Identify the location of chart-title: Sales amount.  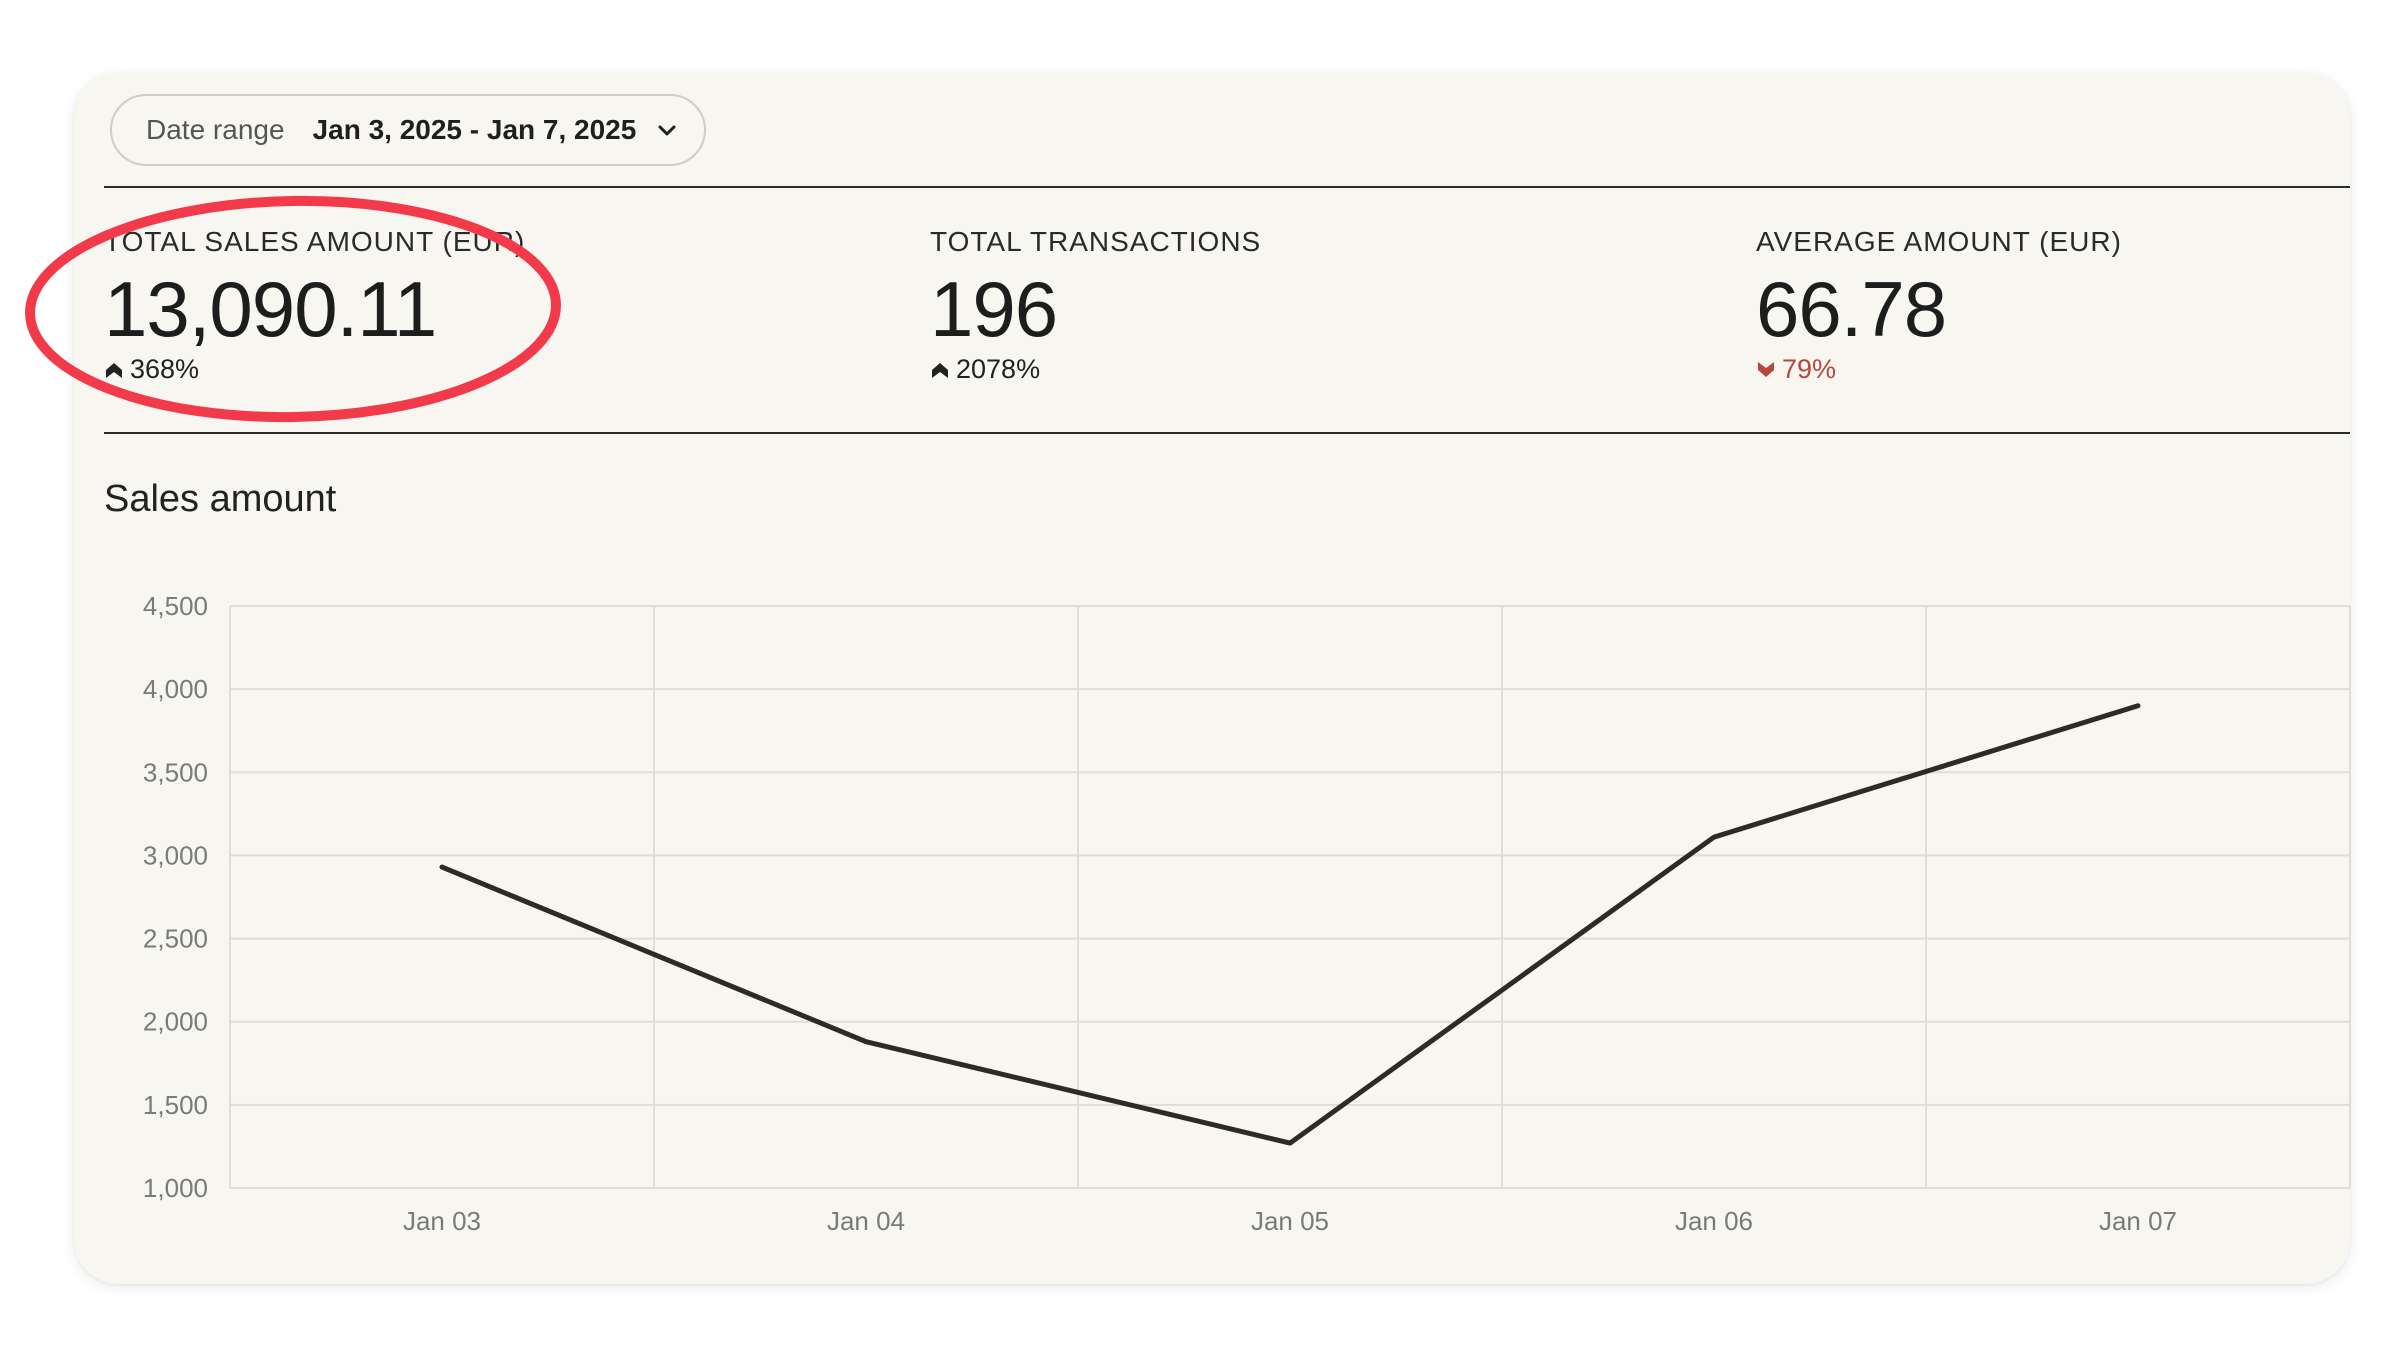
(220, 499).